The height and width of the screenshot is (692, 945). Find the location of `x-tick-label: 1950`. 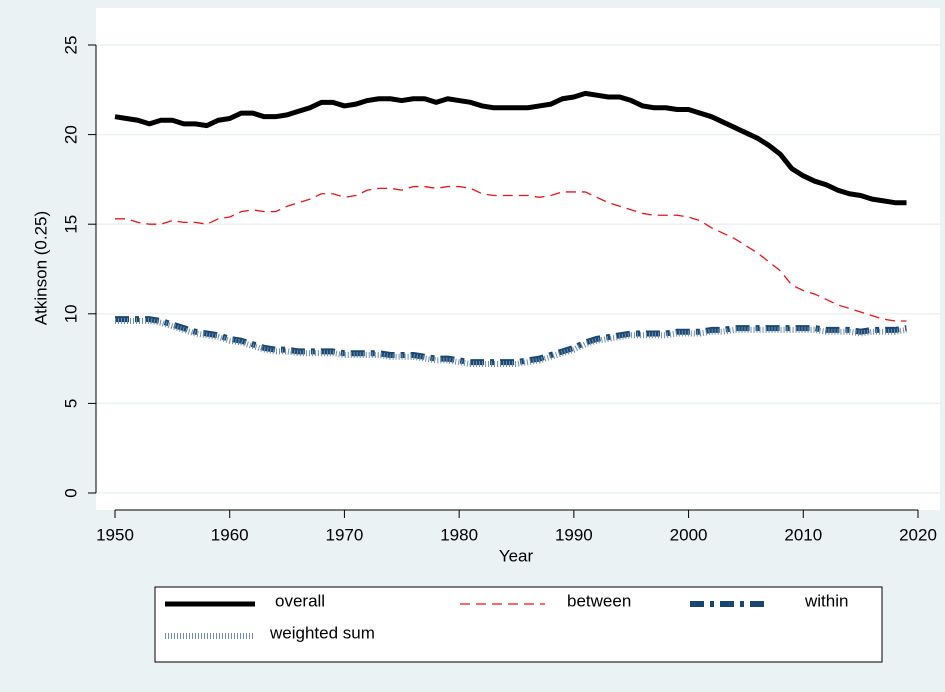

x-tick-label: 1950 is located at coordinates (115, 534).